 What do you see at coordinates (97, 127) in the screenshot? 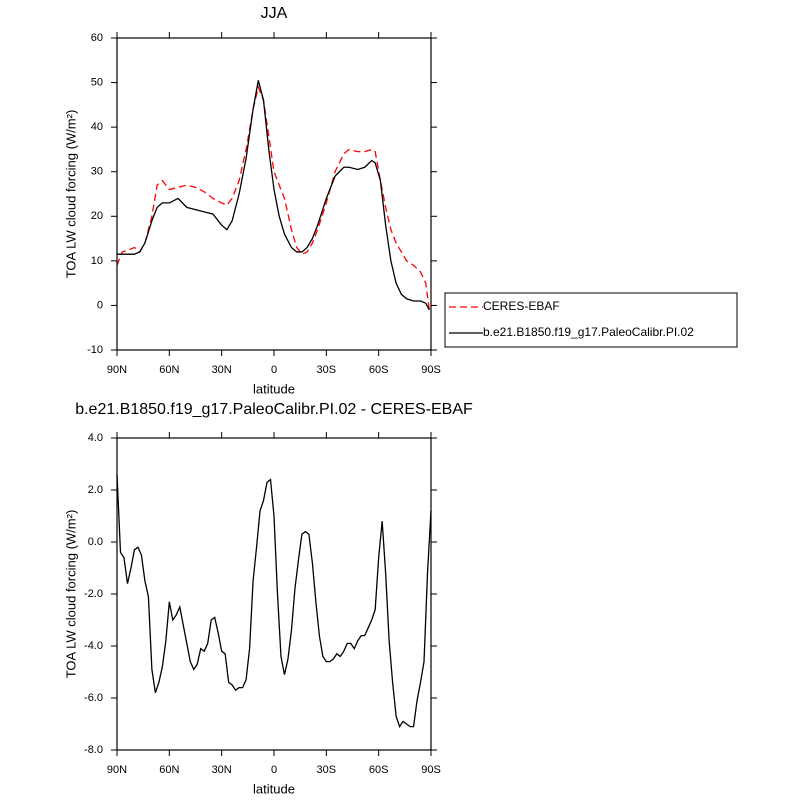
I see `y-tick-label: 40` at bounding box center [97, 127].